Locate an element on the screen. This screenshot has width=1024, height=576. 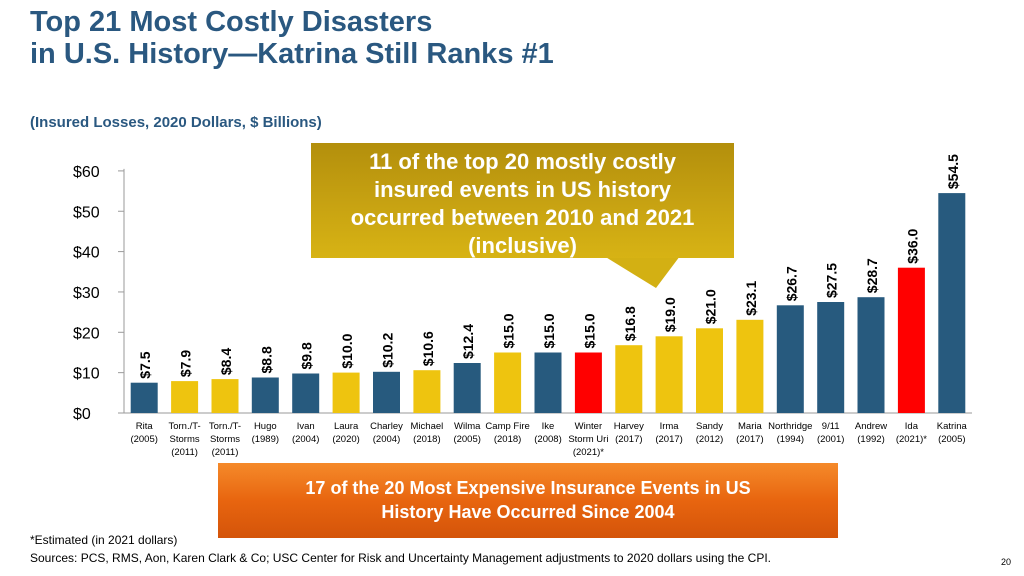
x-tick-label: Hugo is located at coordinates (265, 426).